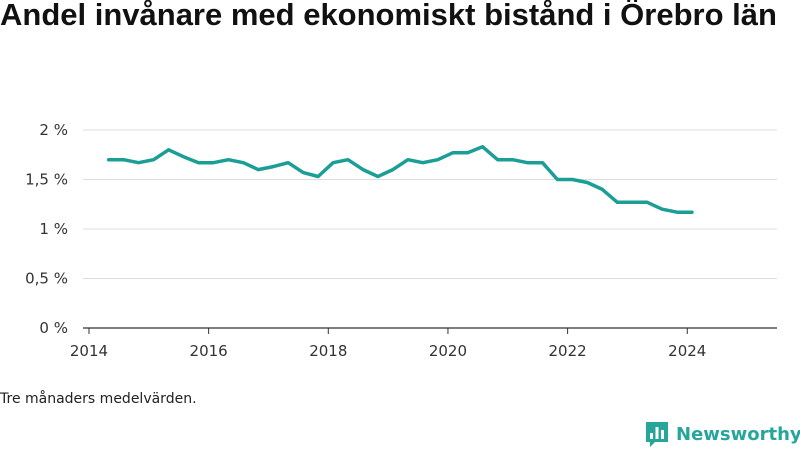 The image size is (800, 450). I want to click on x-tick-label: 2024, so click(687, 351).